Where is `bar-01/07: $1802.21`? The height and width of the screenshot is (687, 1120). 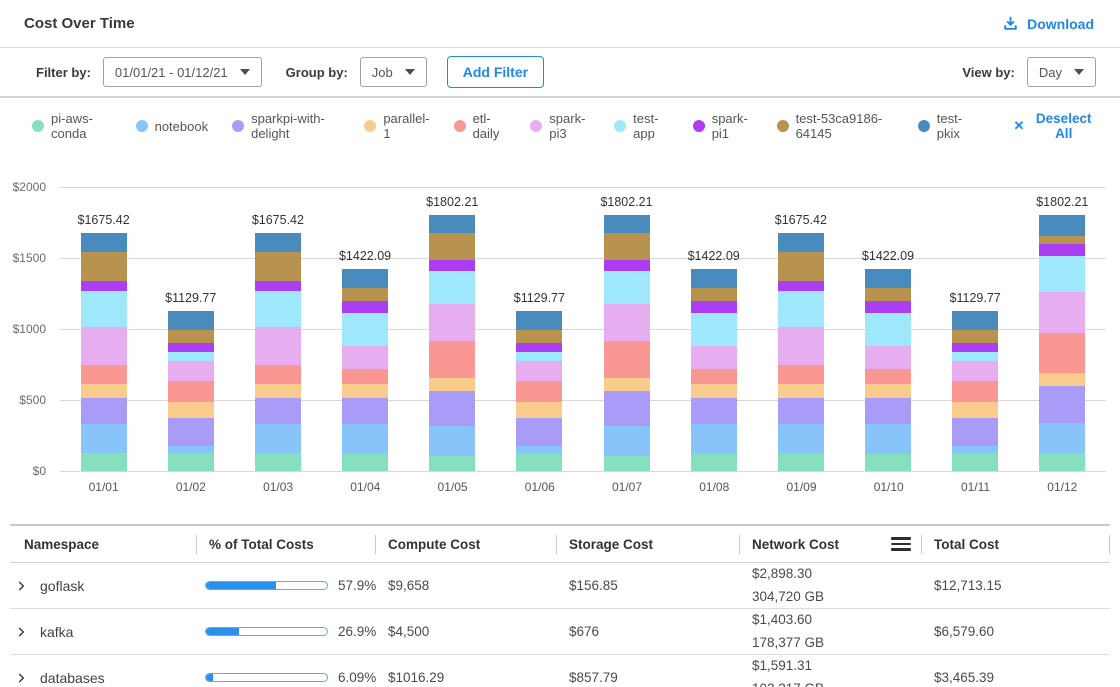 bar-01/07: $1802.21 is located at coordinates (626, 333).